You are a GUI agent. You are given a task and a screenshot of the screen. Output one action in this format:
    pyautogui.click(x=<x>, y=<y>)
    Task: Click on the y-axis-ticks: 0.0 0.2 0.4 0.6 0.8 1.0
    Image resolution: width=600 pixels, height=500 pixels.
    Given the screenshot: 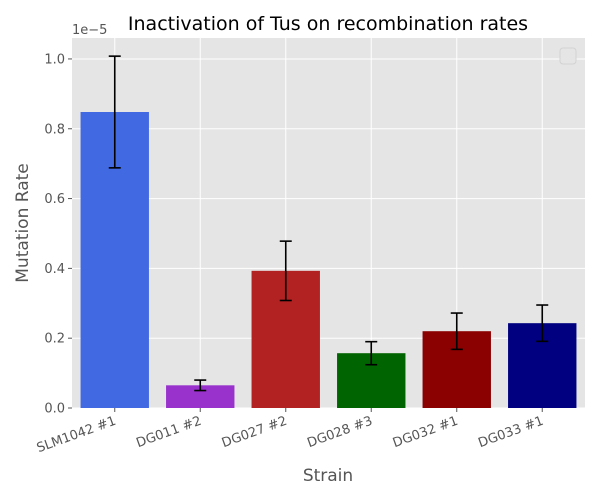 What is the action you would take?
    pyautogui.click(x=58, y=234)
    